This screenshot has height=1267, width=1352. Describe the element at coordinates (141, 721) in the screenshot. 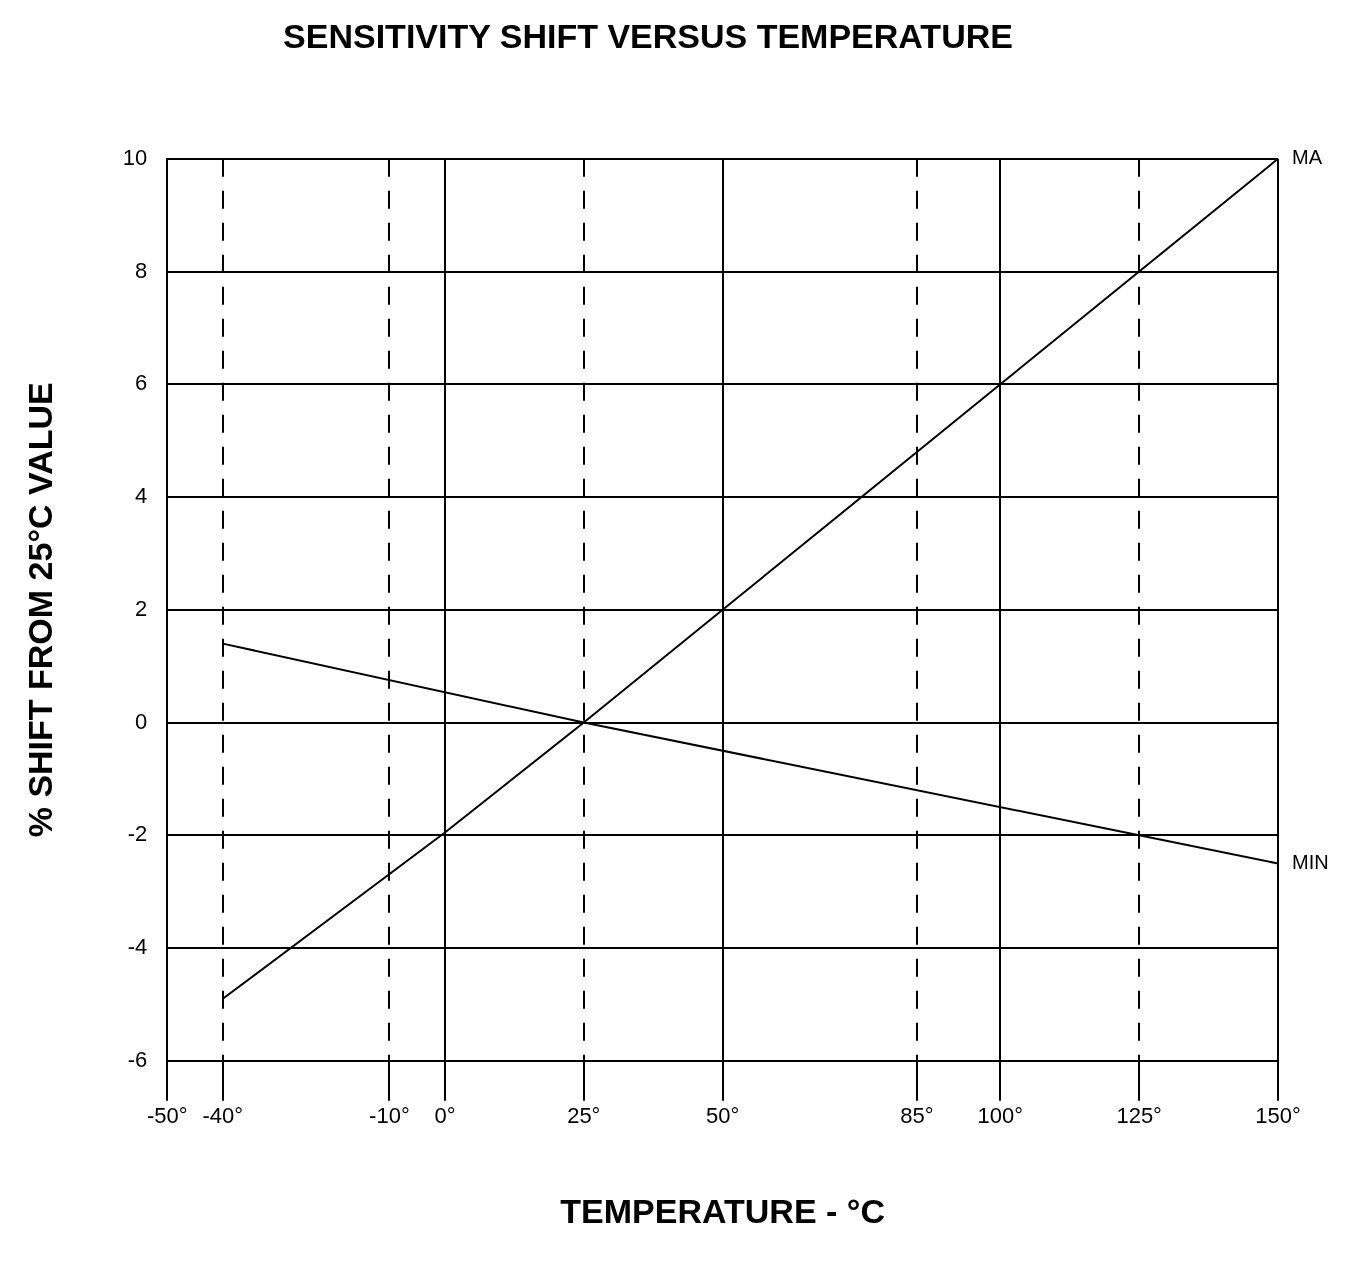

I see `y-tick-label: 0` at that location.